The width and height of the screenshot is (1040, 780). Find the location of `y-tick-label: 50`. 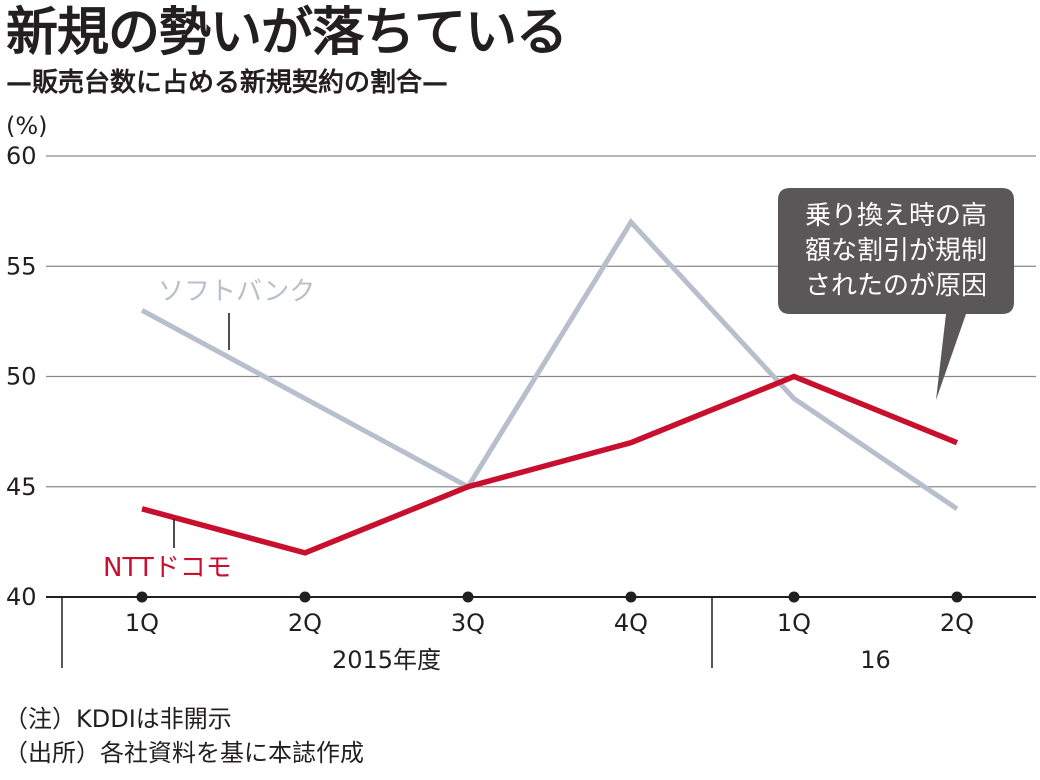

y-tick-label: 50 is located at coordinates (21, 377).